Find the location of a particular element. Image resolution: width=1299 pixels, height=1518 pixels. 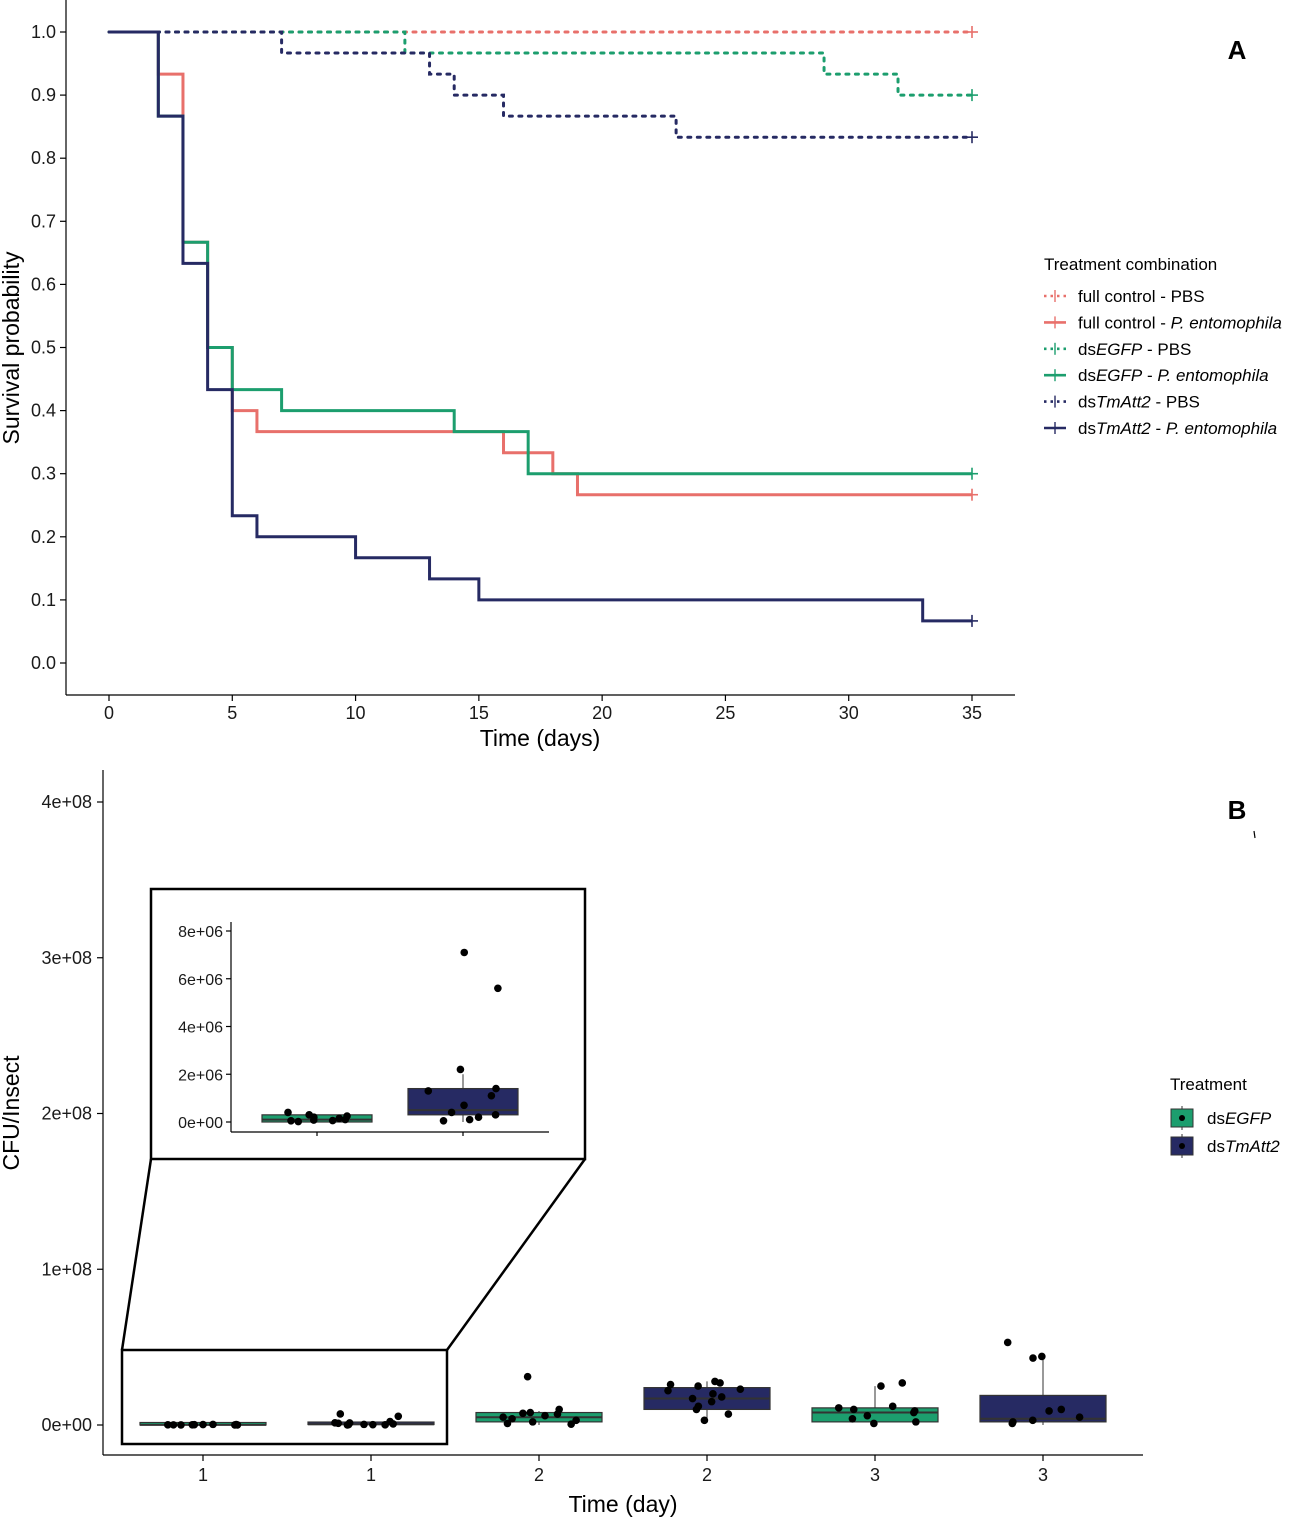

panel-b-boxes is located at coordinates (623, 1383).